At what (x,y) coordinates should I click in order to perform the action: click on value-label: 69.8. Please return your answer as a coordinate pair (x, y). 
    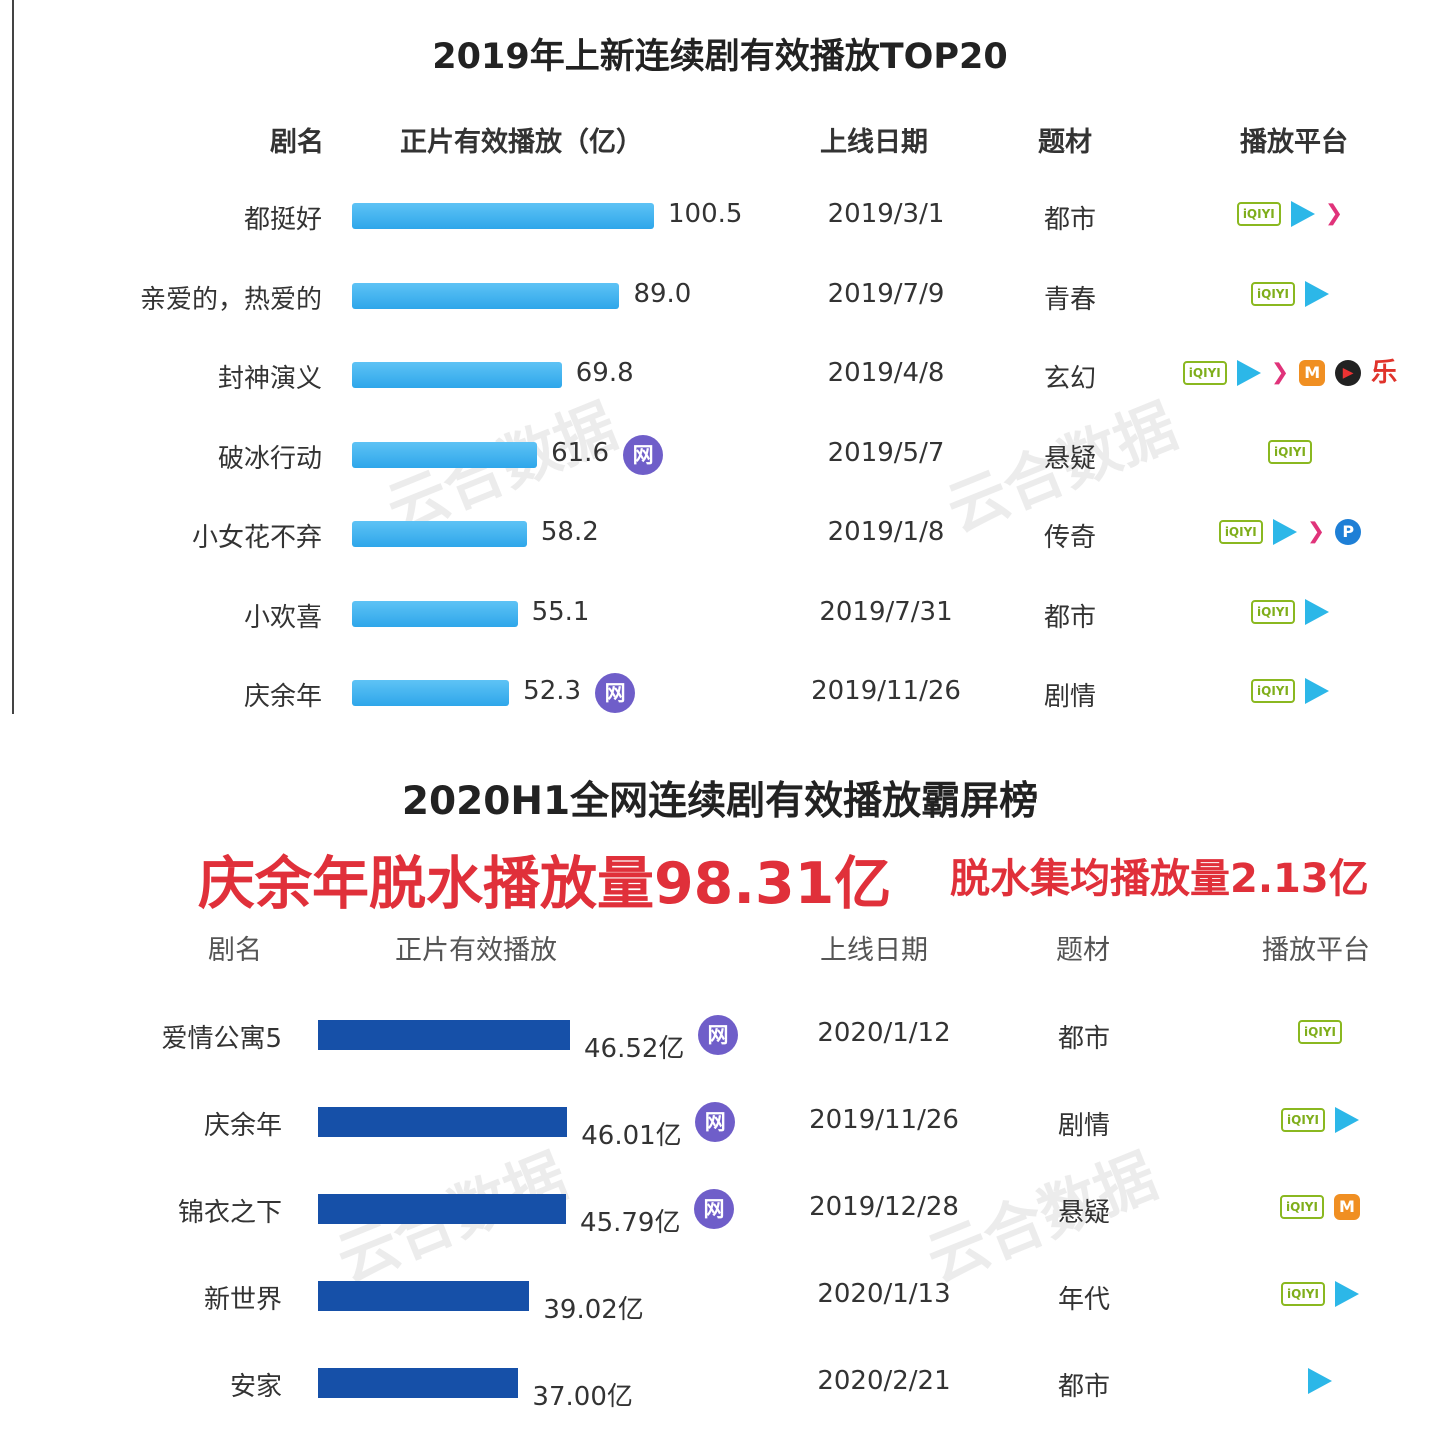
    Looking at the image, I should click on (604, 373).